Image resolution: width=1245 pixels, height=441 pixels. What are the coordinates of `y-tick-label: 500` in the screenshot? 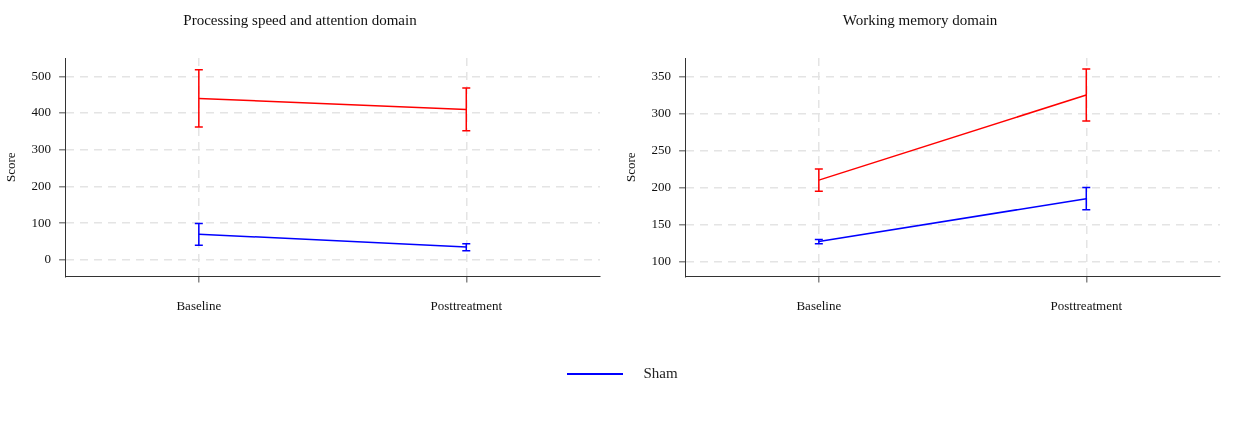 It's located at (41, 75).